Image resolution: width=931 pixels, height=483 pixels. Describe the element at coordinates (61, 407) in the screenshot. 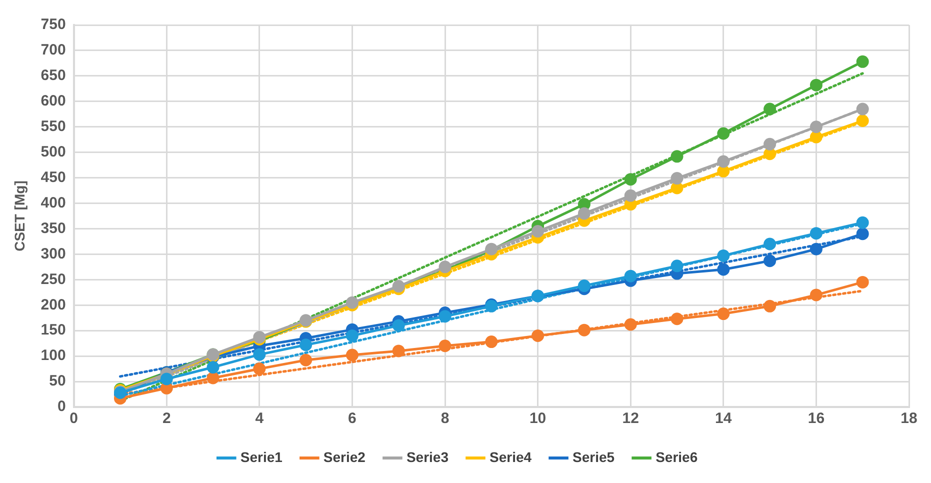

I see `y-tick-label: 0` at that location.